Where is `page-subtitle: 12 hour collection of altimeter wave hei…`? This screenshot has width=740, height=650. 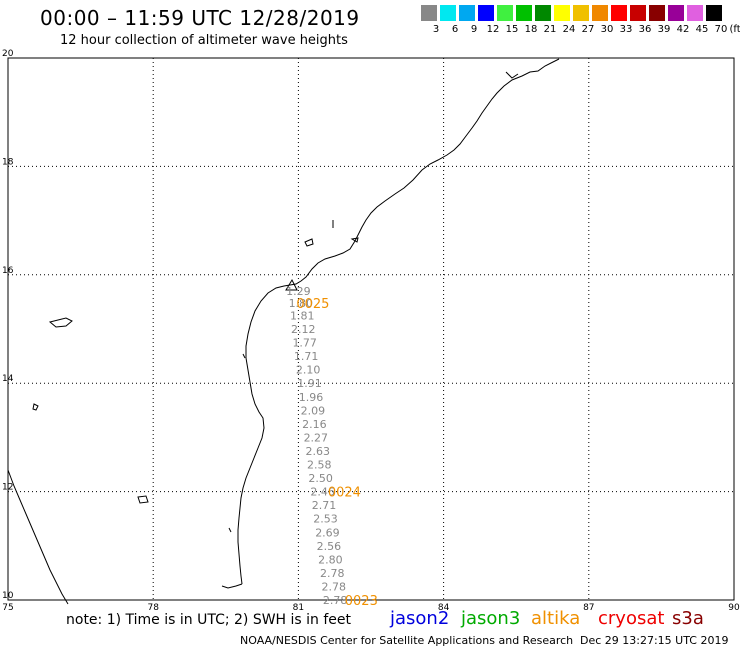 page-subtitle: 12 hour collection of altimeter wave hei… is located at coordinates (204, 40).